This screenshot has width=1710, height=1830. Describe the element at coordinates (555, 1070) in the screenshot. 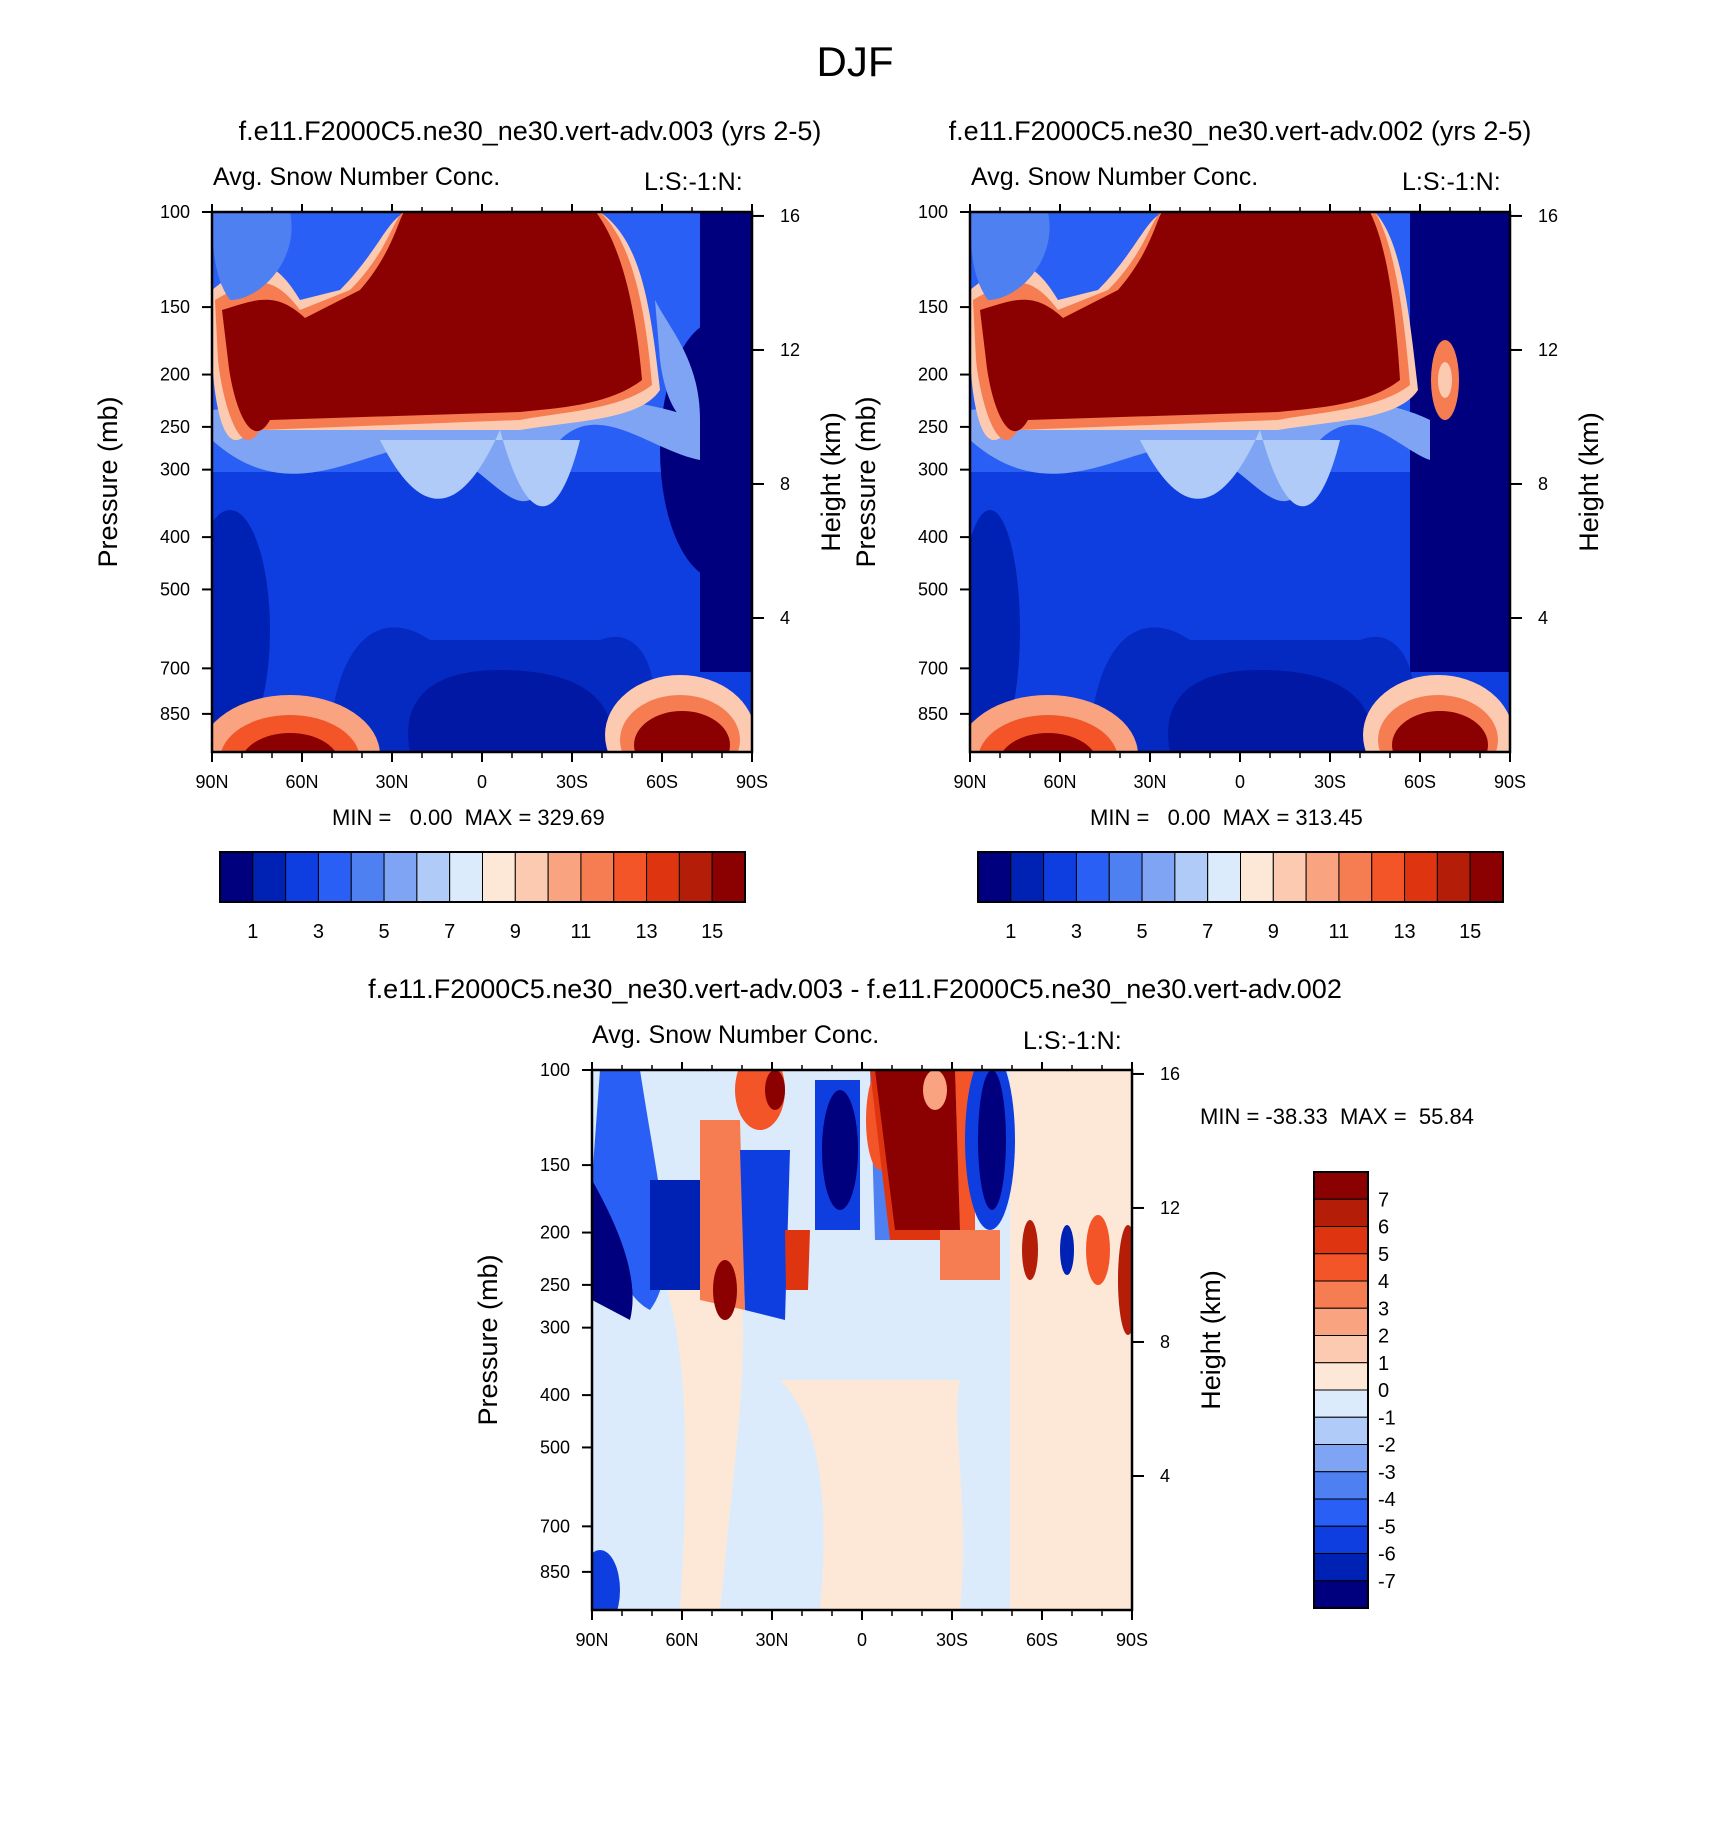

I see `y-tick-label: 100` at that location.